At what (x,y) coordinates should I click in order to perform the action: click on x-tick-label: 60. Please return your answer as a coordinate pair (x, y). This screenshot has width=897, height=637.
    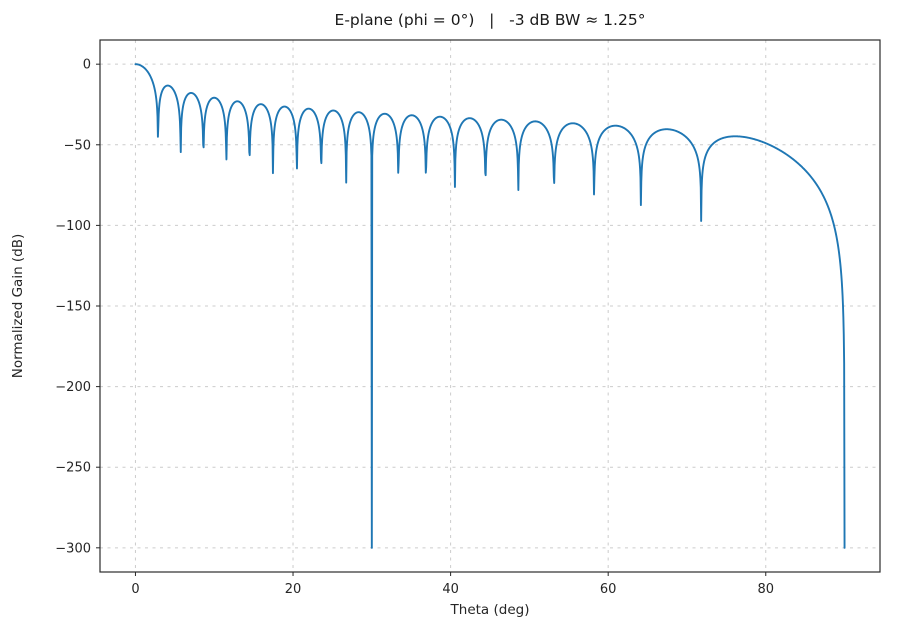
    Looking at the image, I should click on (608, 589).